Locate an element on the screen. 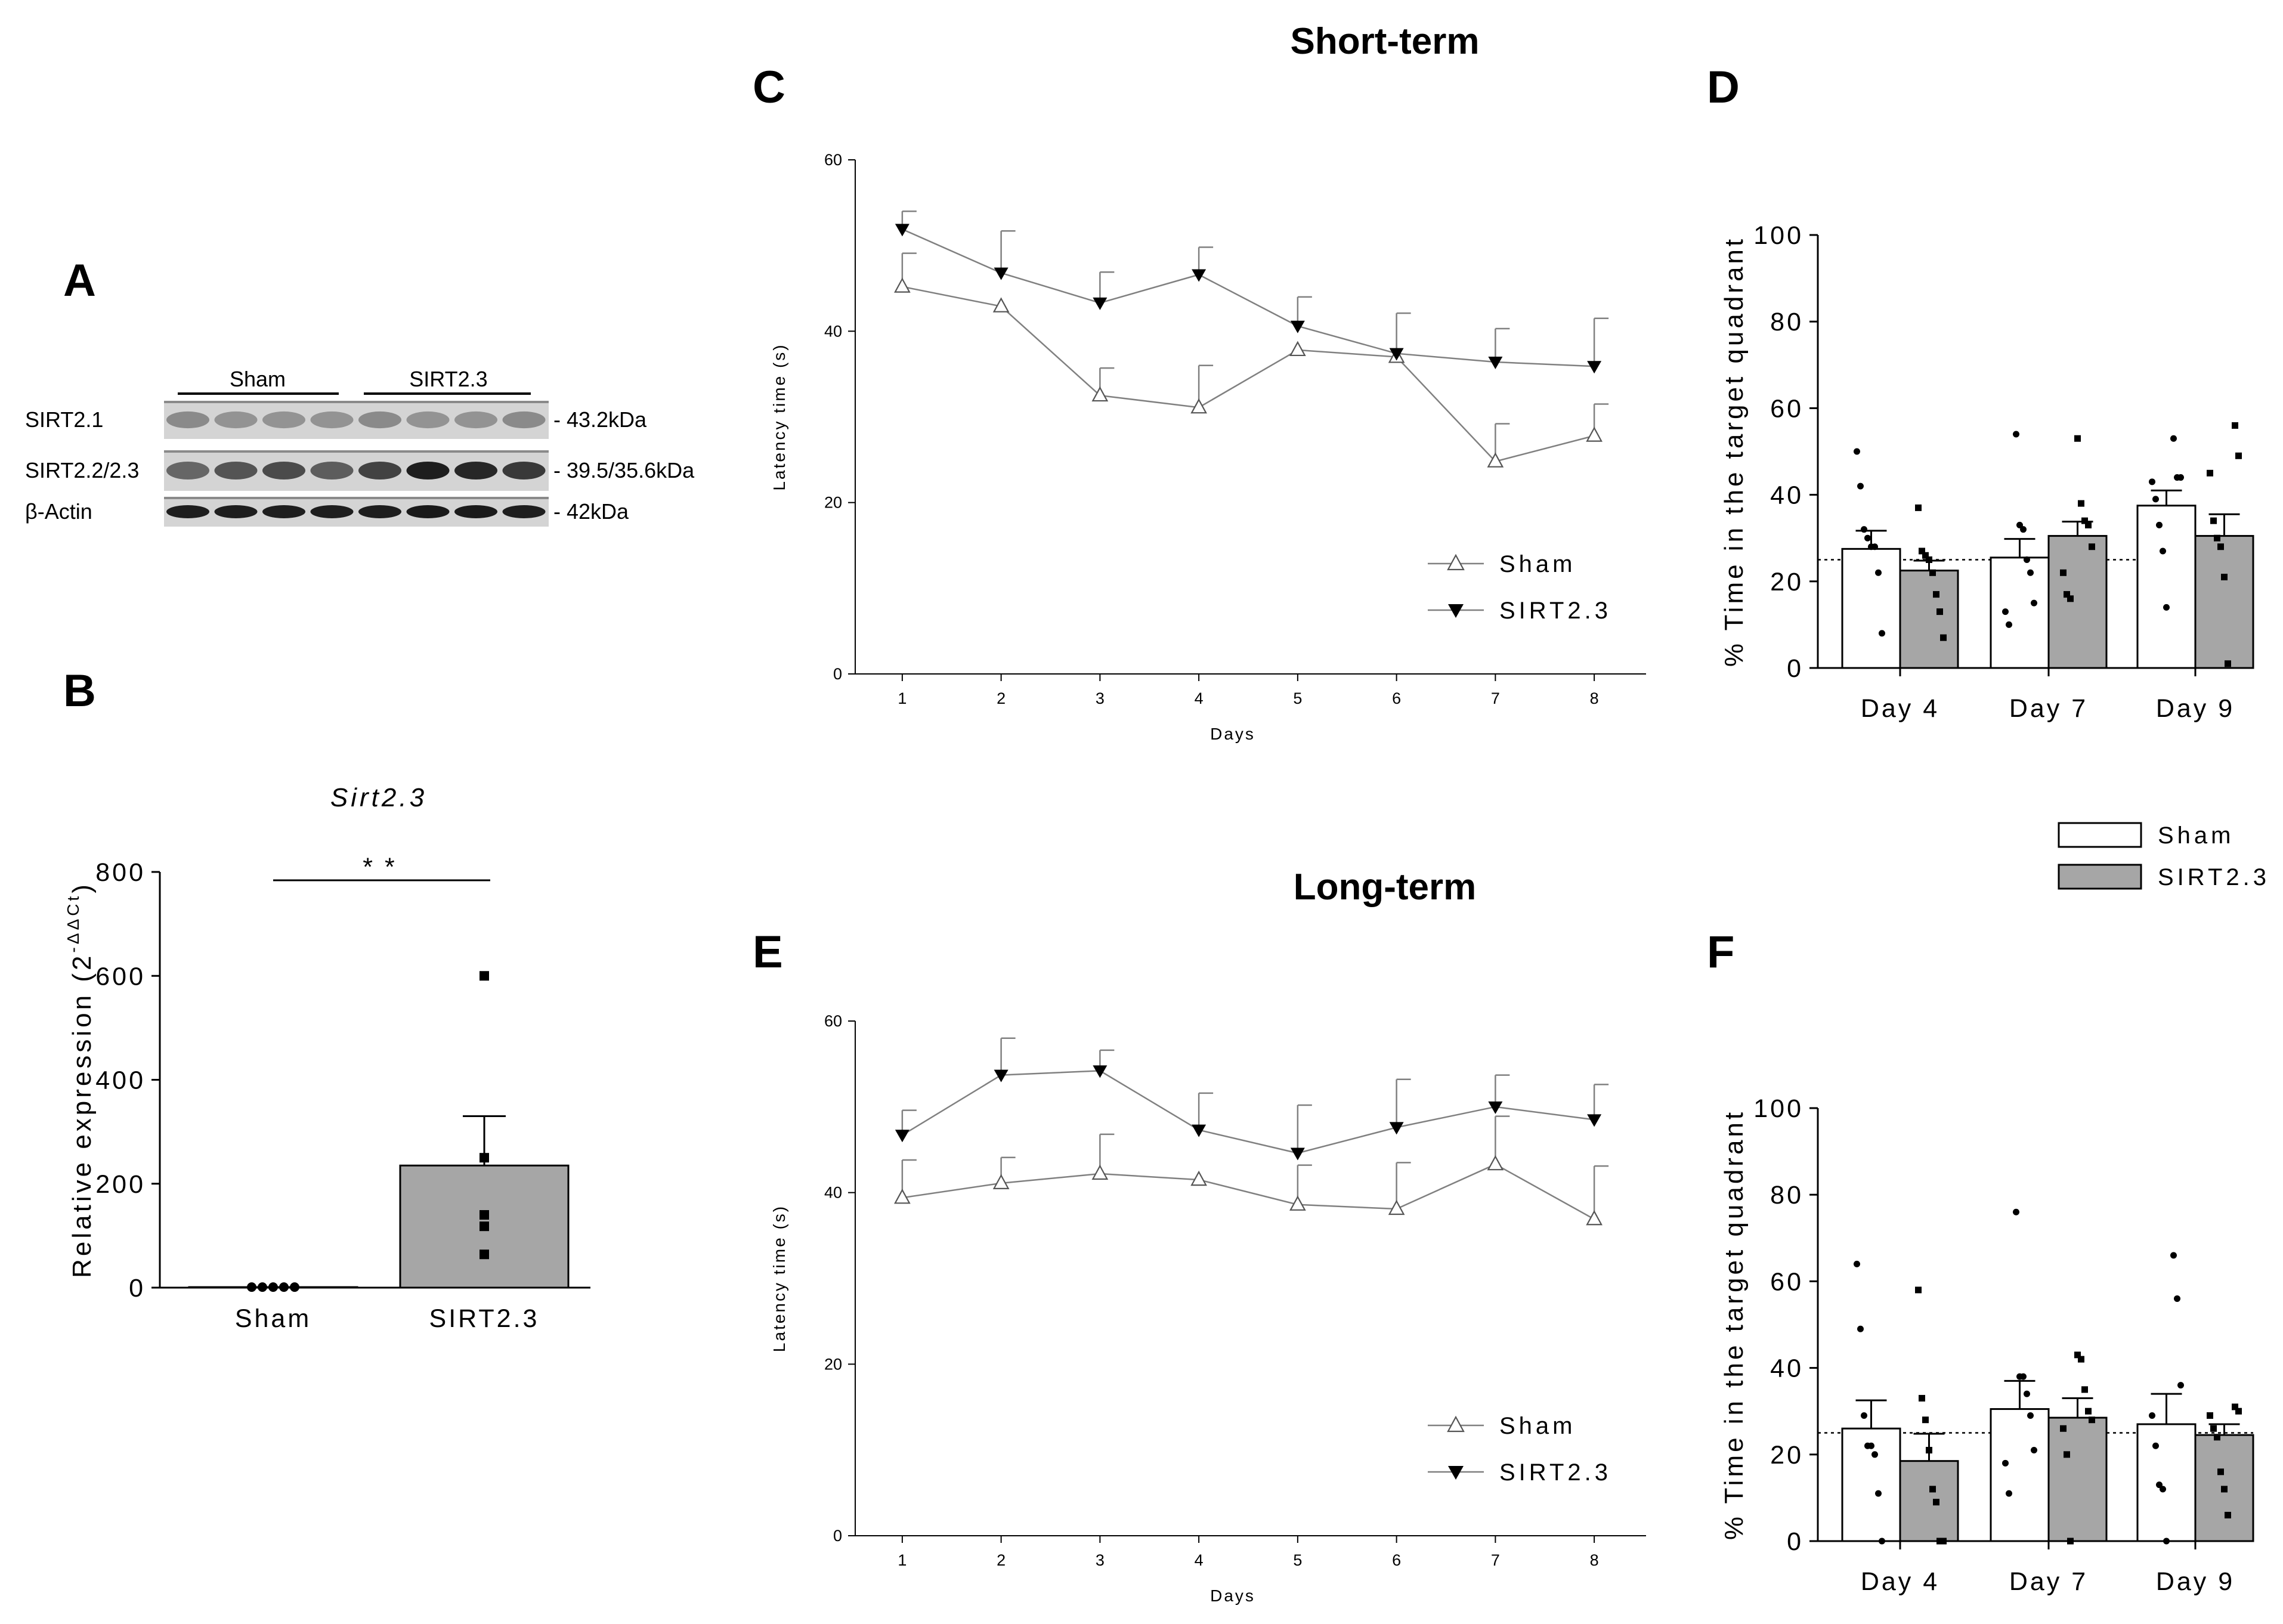  band-label: SIRT2.1 is located at coordinates (64, 419).